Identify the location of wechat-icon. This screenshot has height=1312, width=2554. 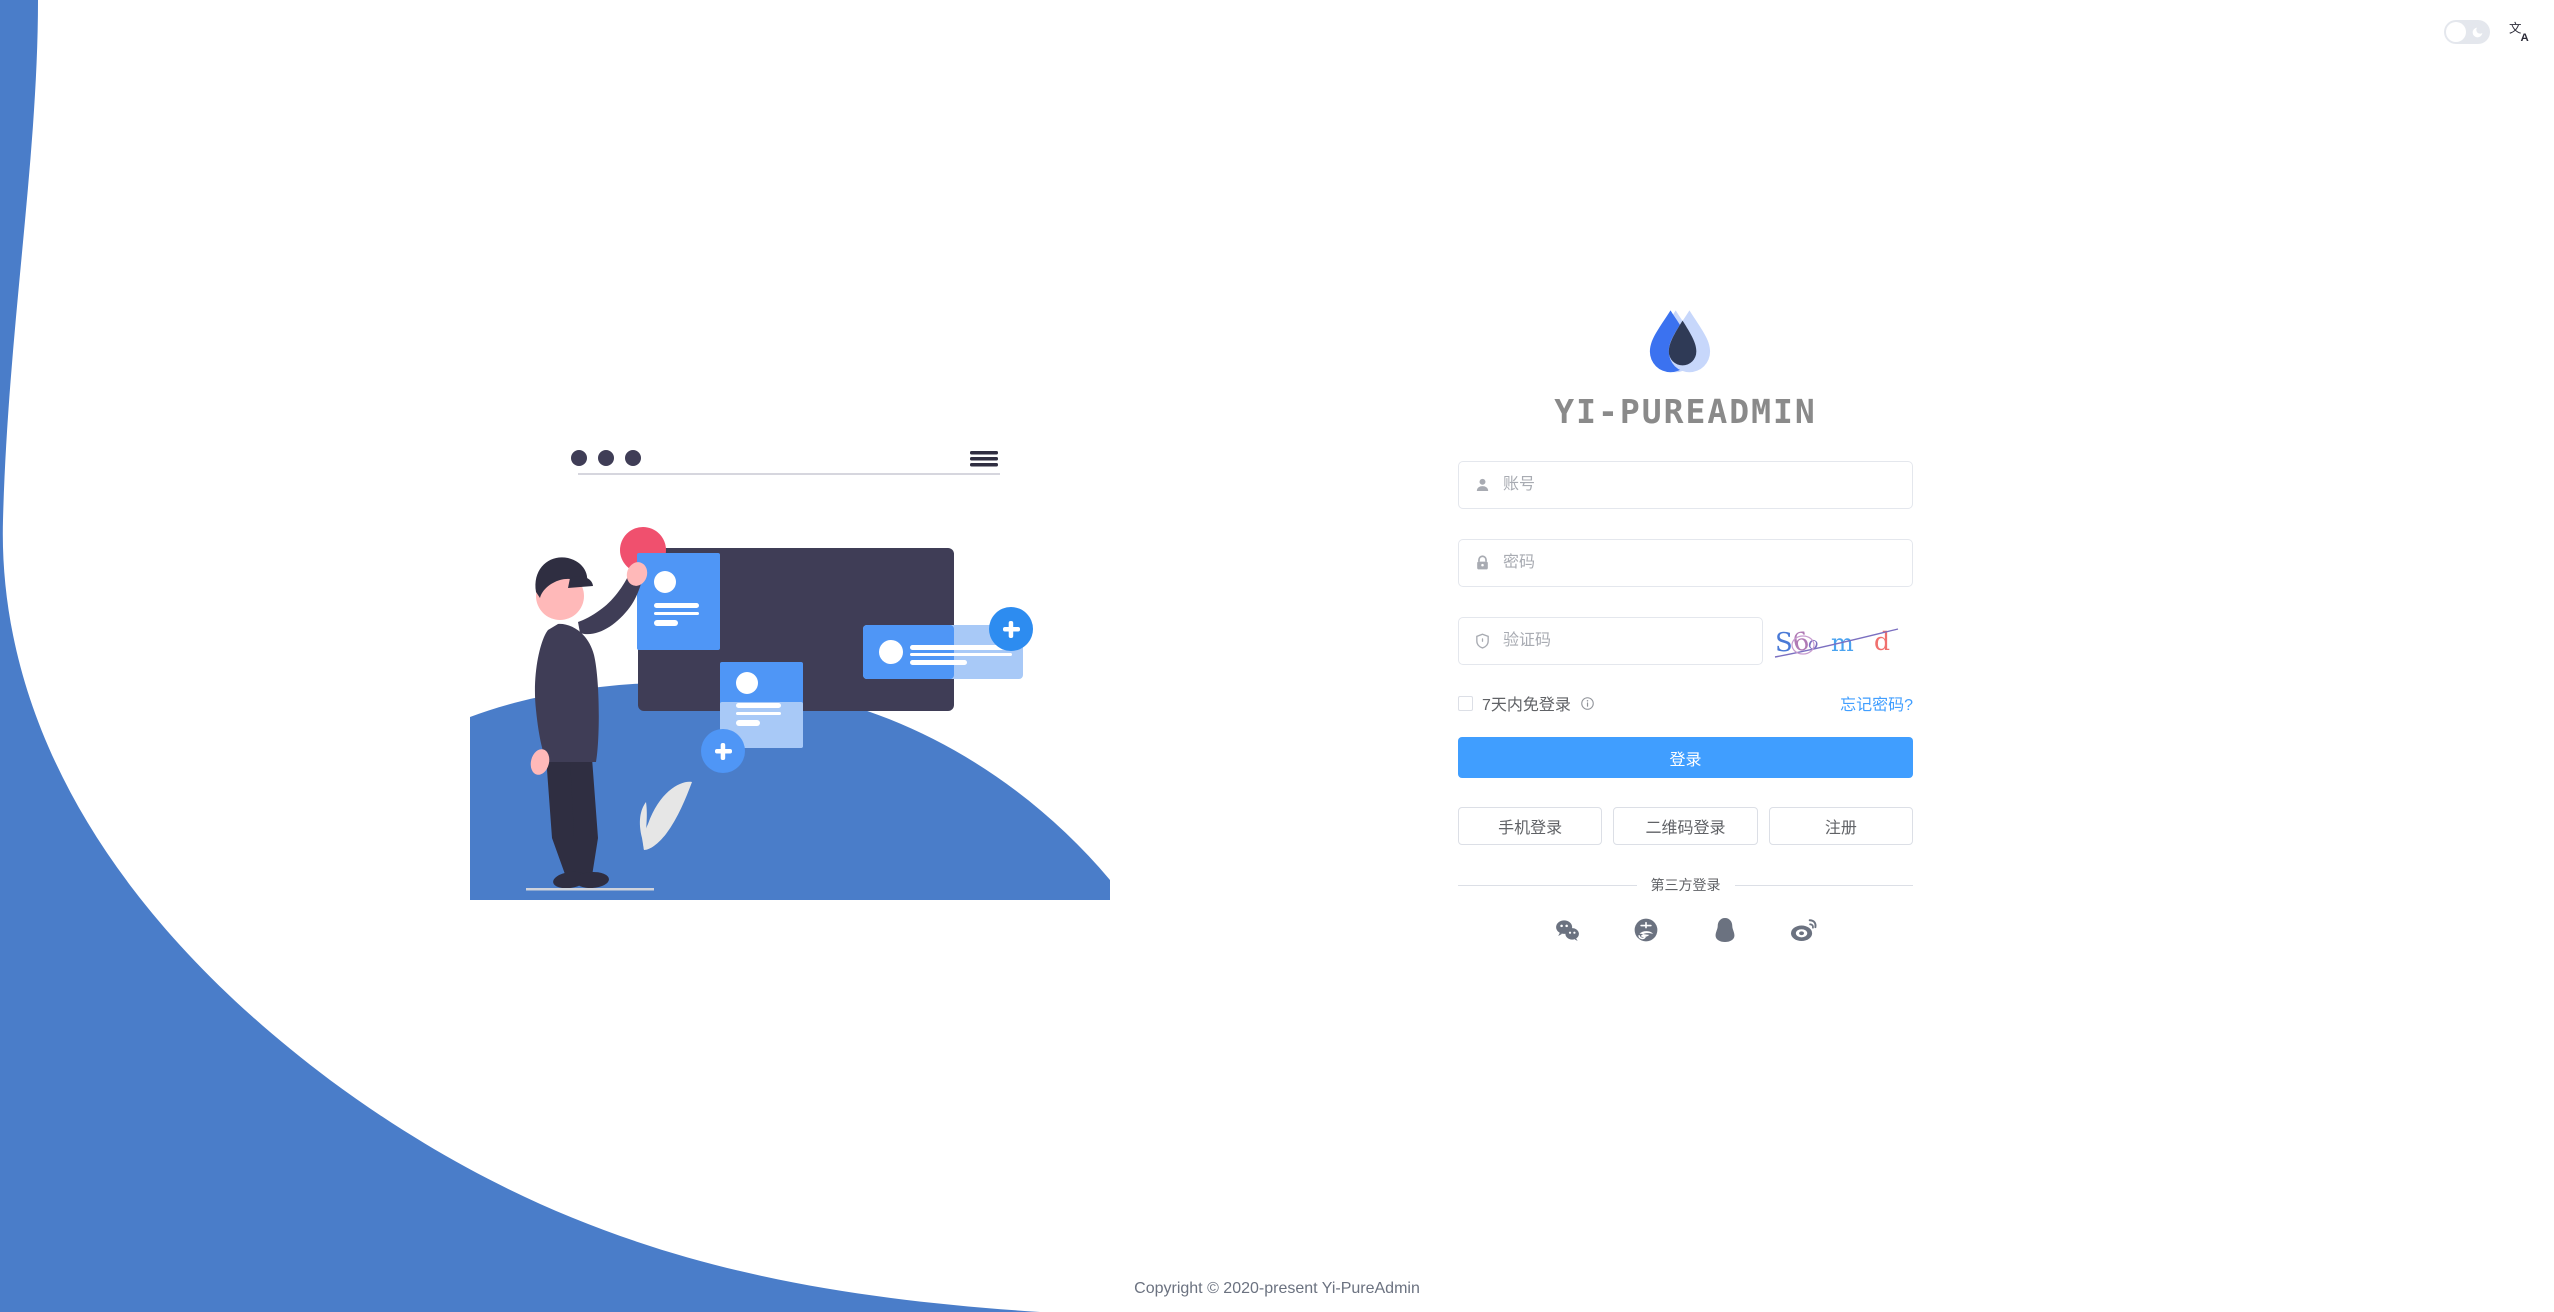
(1567, 930).